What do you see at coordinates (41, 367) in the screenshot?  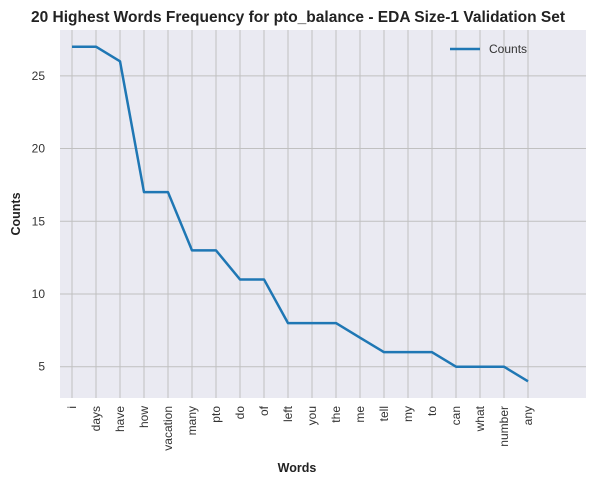 I see `y-tick-label: 5` at bounding box center [41, 367].